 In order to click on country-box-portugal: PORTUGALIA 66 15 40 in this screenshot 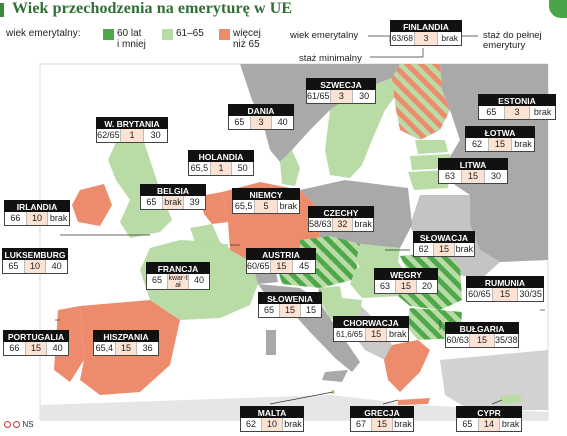, I will do `click(36, 343)`.